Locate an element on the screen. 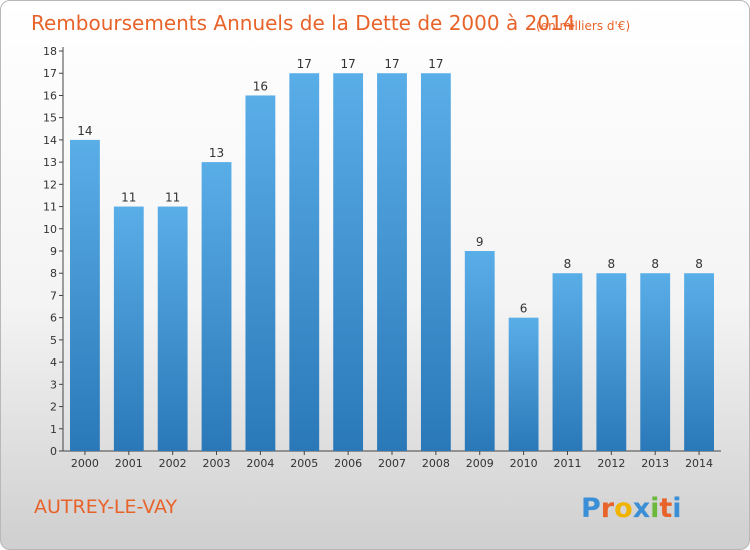 The image size is (750, 550). bar-value-label: 6 is located at coordinates (524, 309).